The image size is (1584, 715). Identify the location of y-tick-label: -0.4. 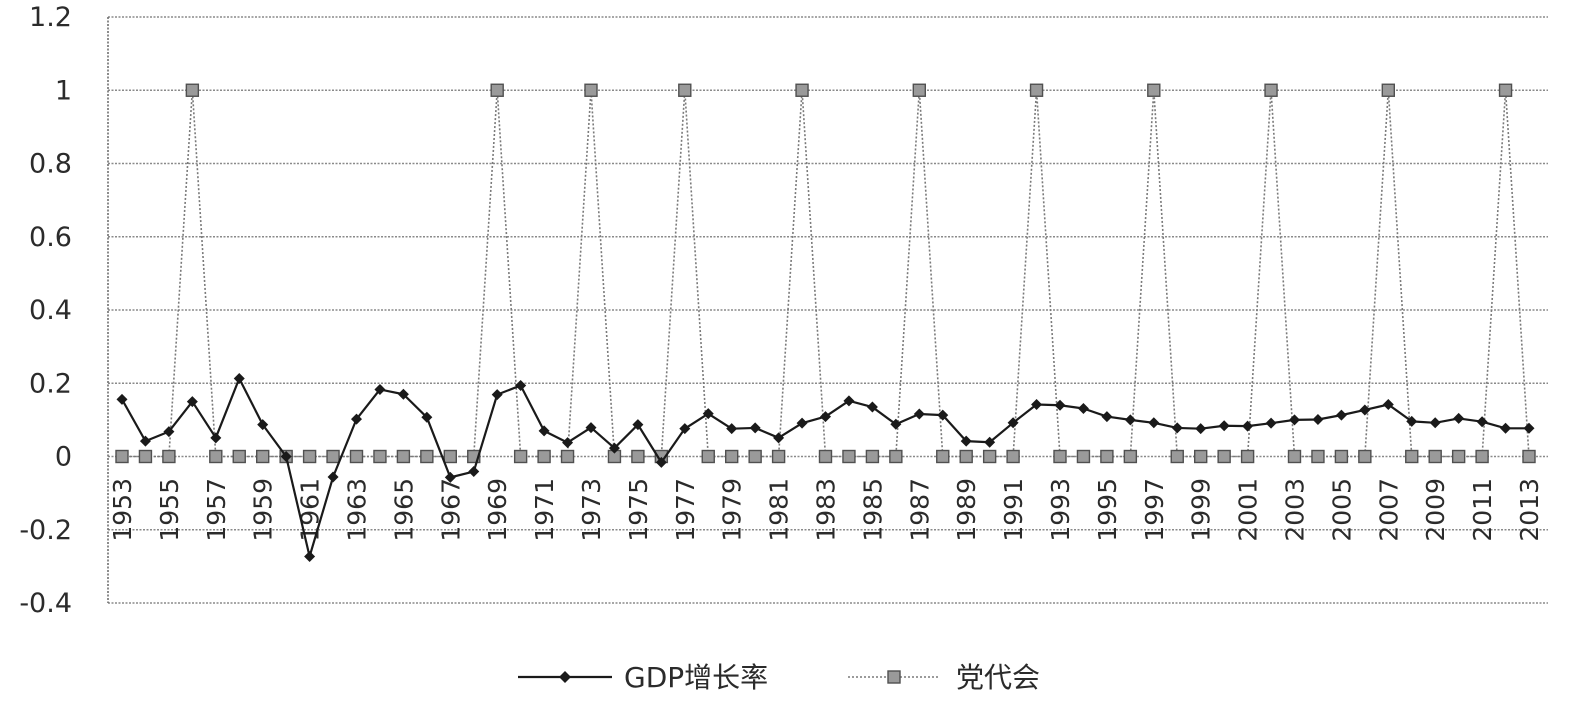
(45, 603).